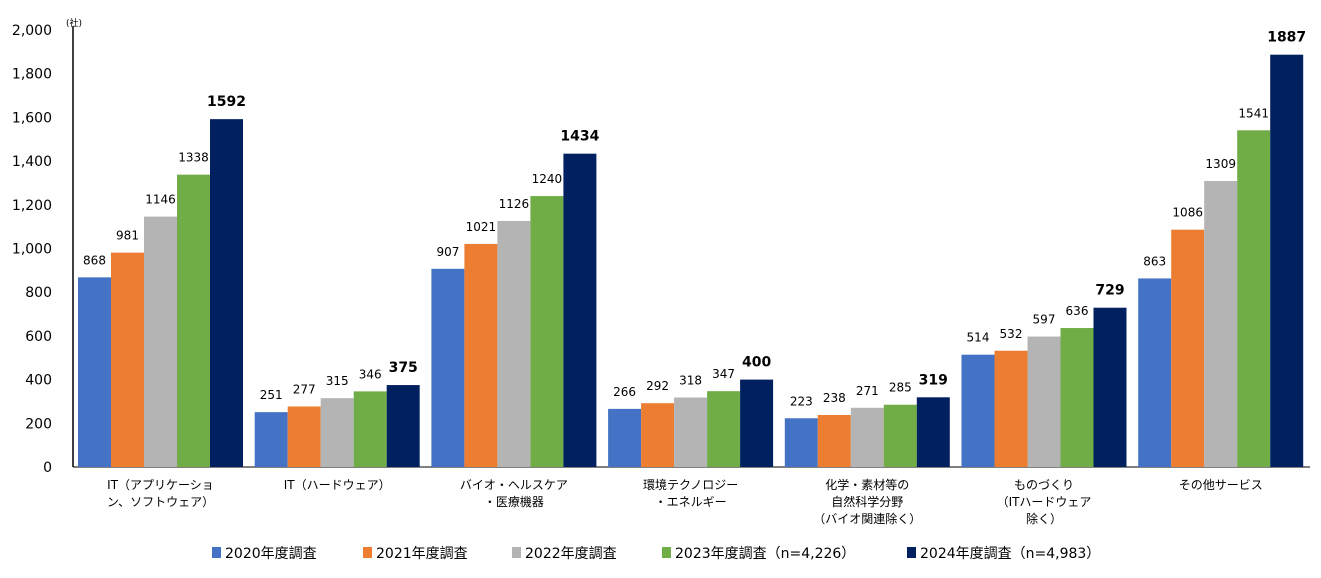 Image resolution: width=1321 pixels, height=578 pixels. Describe the element at coordinates (160, 502) in the screenshot. I see `x-tick-label: ン、ソフトウェア）` at that location.